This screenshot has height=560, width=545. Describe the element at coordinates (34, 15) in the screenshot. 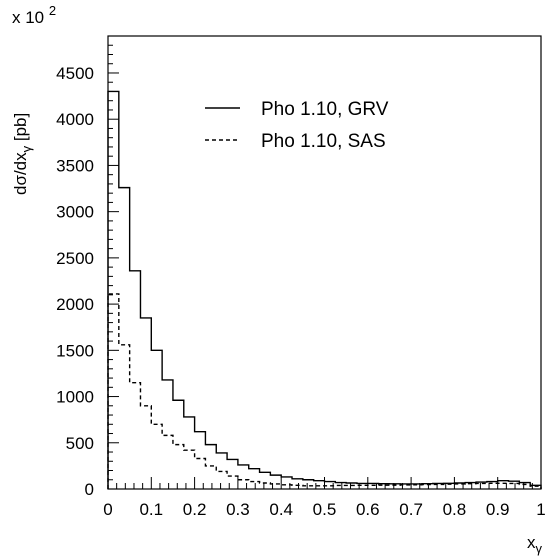

I see `y-multiplier-label: x 10 2` at that location.